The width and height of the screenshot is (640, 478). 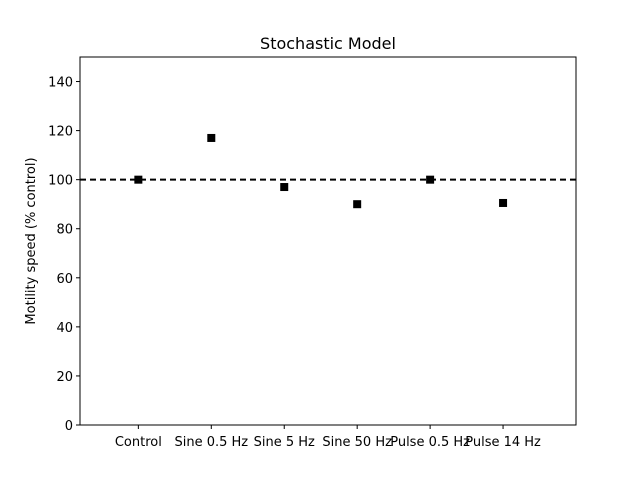 What do you see at coordinates (60, 132) in the screenshot?
I see `y-tick-label: 120` at bounding box center [60, 132].